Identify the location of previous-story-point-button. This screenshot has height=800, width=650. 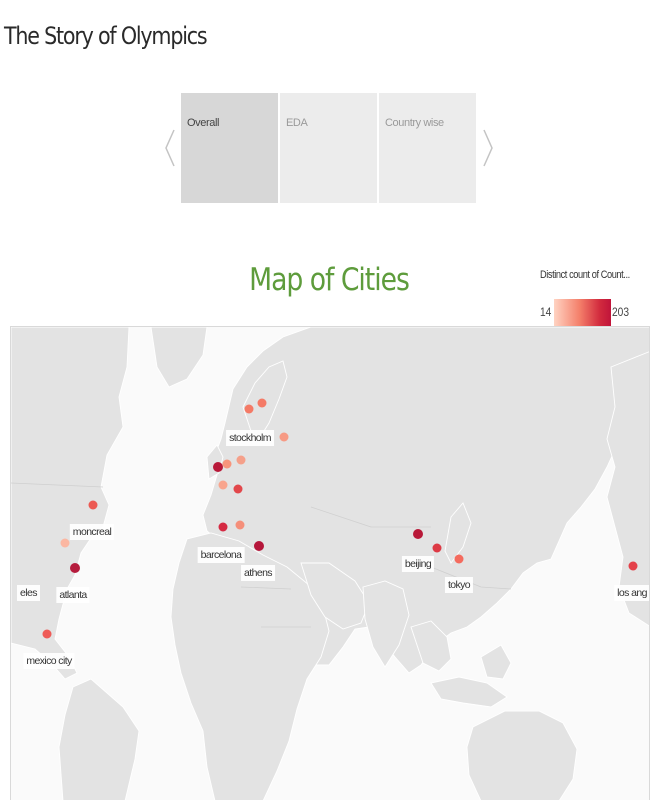
(170, 148).